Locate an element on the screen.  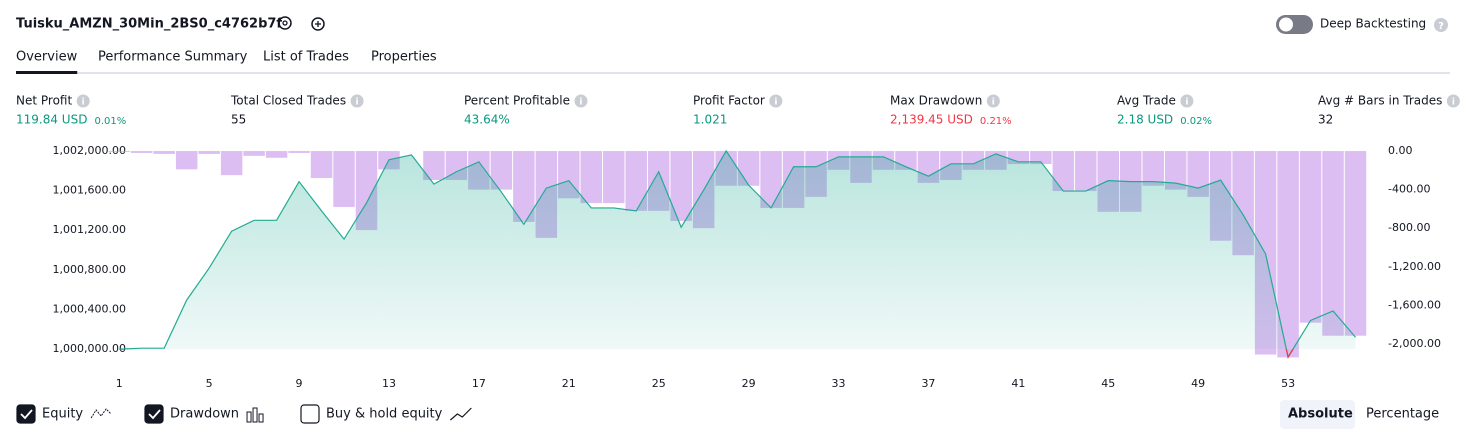
y-tick-label: 1,001,200.00 is located at coordinates (89, 229).